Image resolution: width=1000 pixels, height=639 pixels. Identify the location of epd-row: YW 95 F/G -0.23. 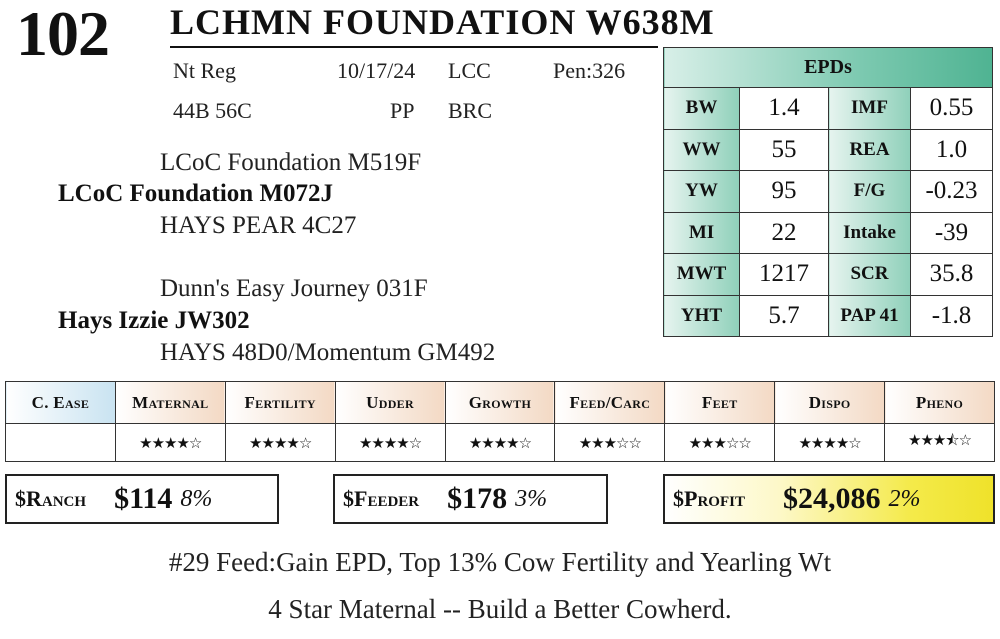
(828, 191).